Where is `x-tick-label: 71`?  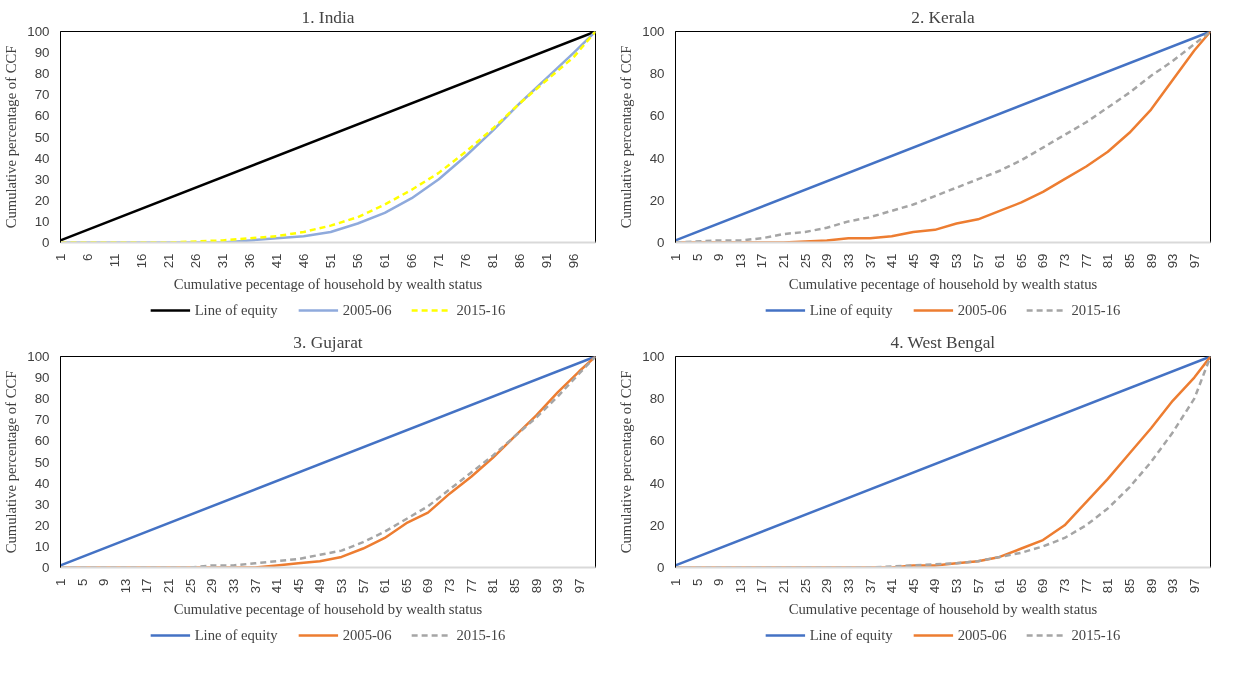
x-tick-label: 71 is located at coordinates (439, 261).